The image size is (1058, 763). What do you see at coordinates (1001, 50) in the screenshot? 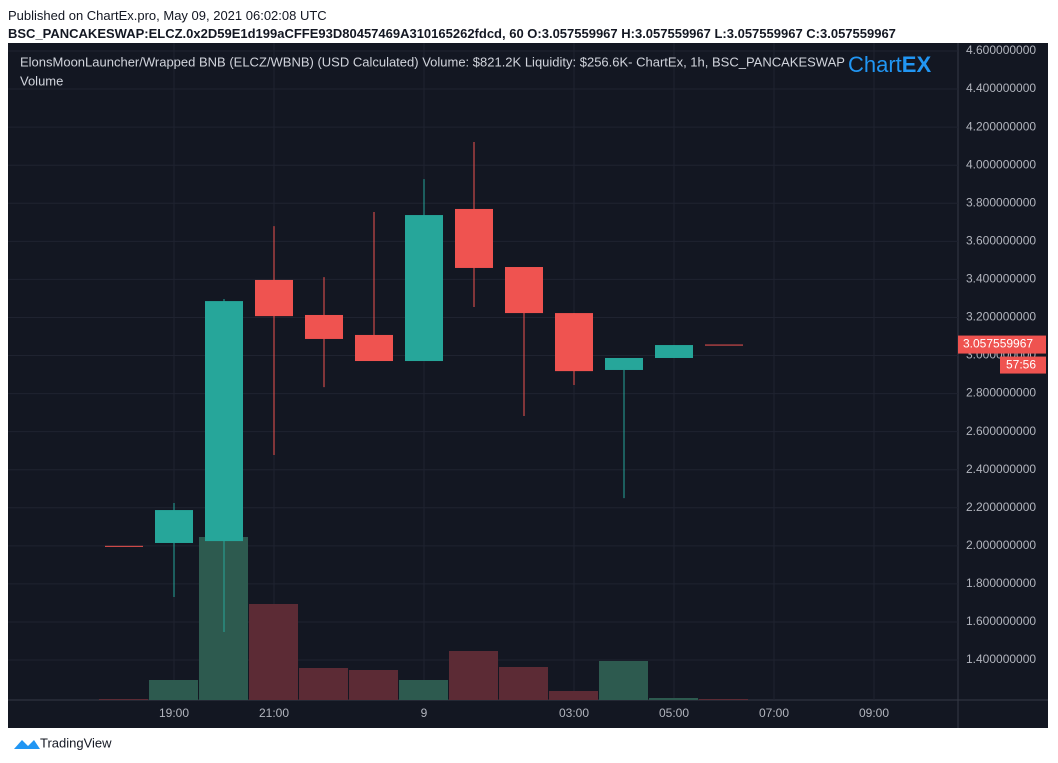
I see `y-tick-label: 4.600000000` at bounding box center [1001, 50].